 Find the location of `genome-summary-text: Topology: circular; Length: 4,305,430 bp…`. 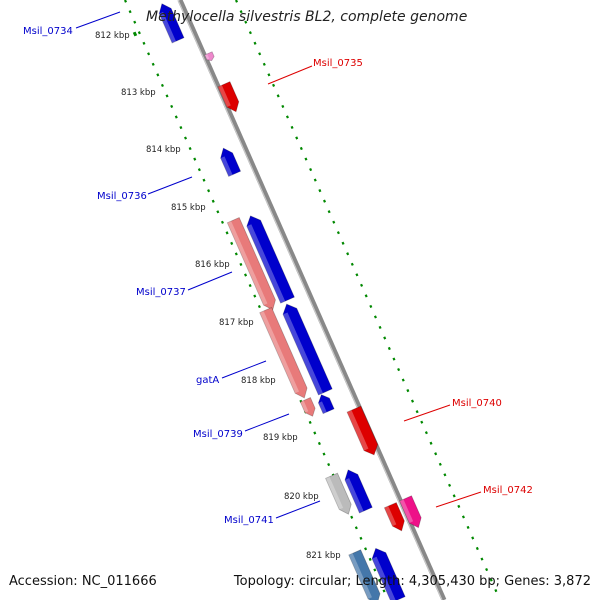

genome-summary-text: Topology: circular; Length: 4,305,430 bp… is located at coordinates (412, 581).